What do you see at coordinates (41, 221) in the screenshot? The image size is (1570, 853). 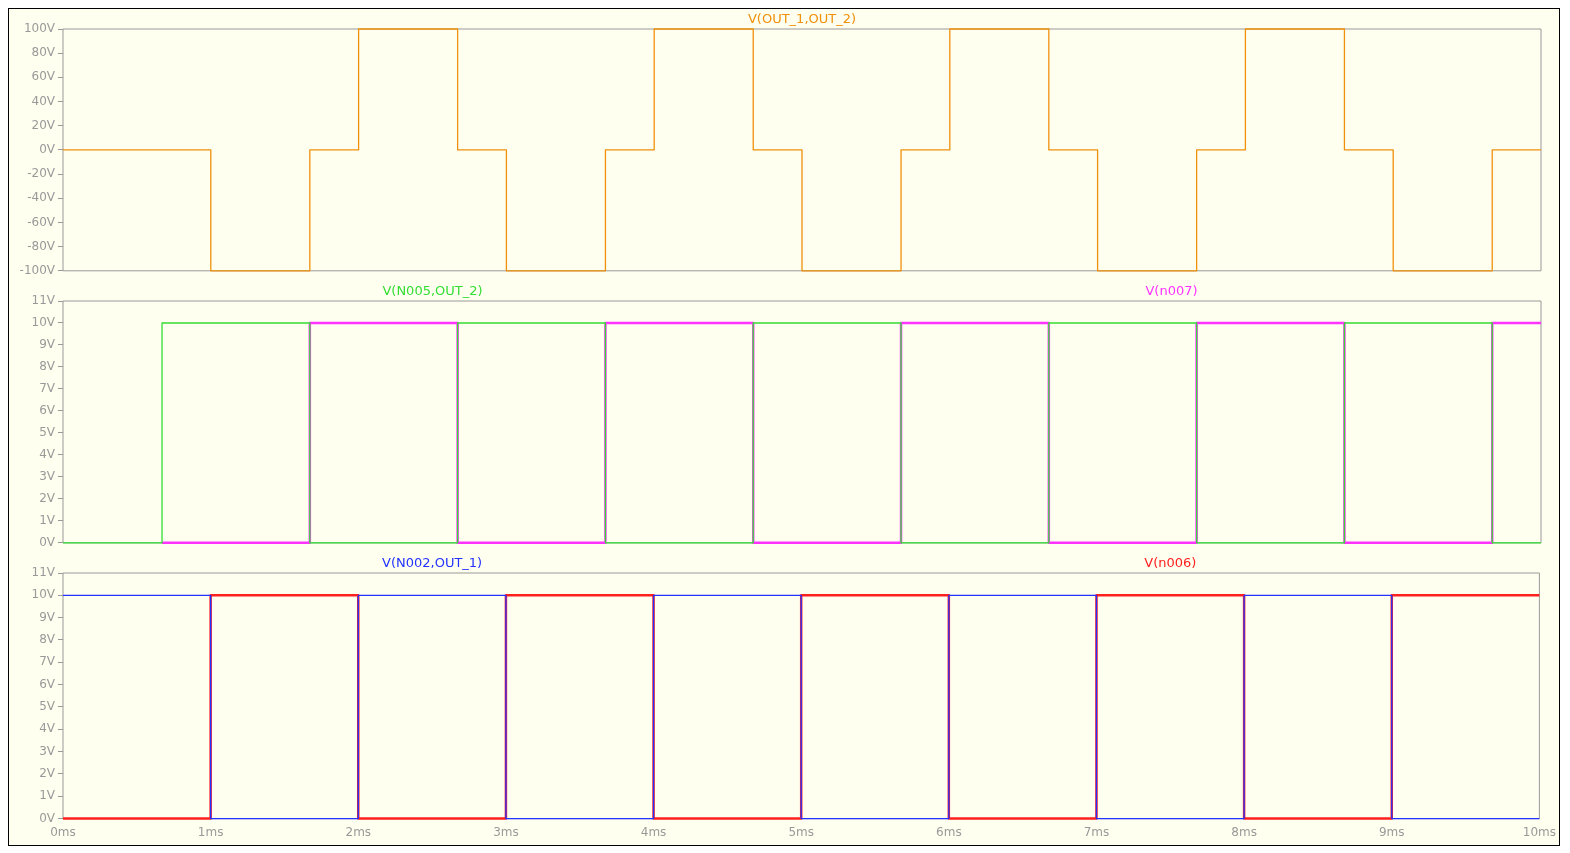 I see `y-tick-label: -60V` at bounding box center [41, 221].